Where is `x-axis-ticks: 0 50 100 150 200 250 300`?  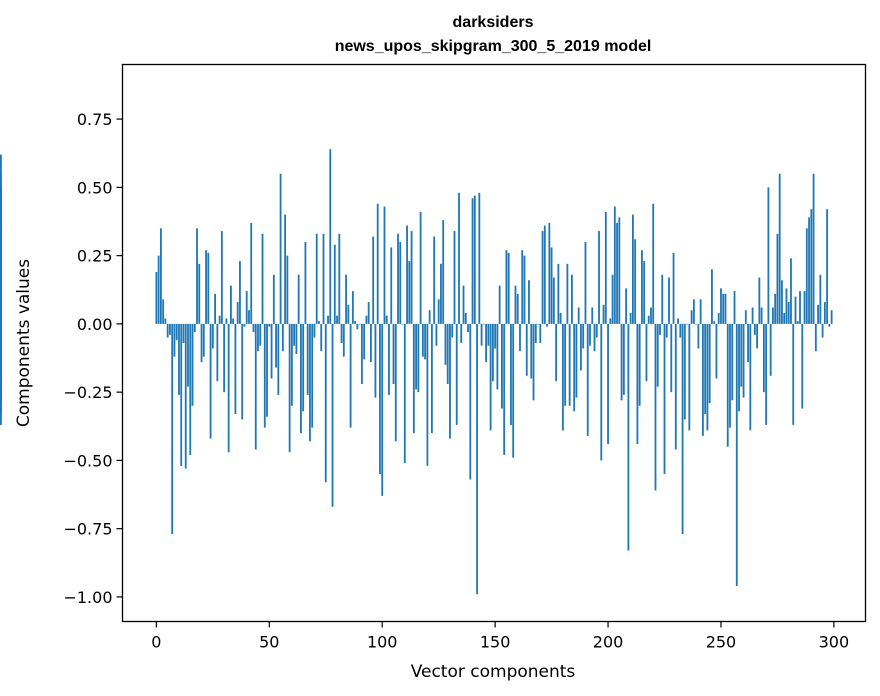
x-axis-ticks: 0 50 100 150 200 250 300 is located at coordinates (500, 636).